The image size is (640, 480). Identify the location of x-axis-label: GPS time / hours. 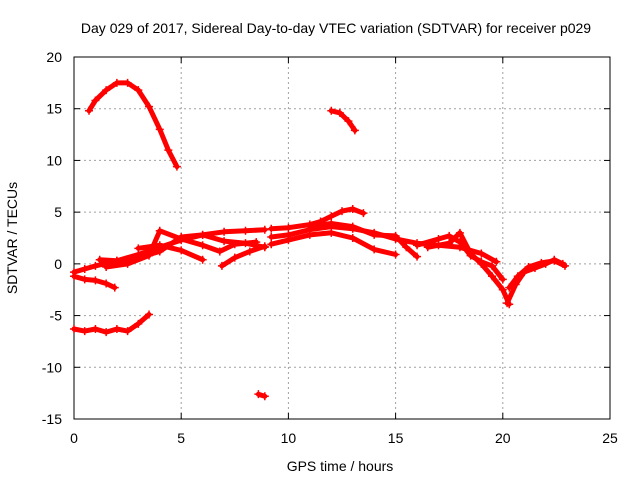
(340, 466).